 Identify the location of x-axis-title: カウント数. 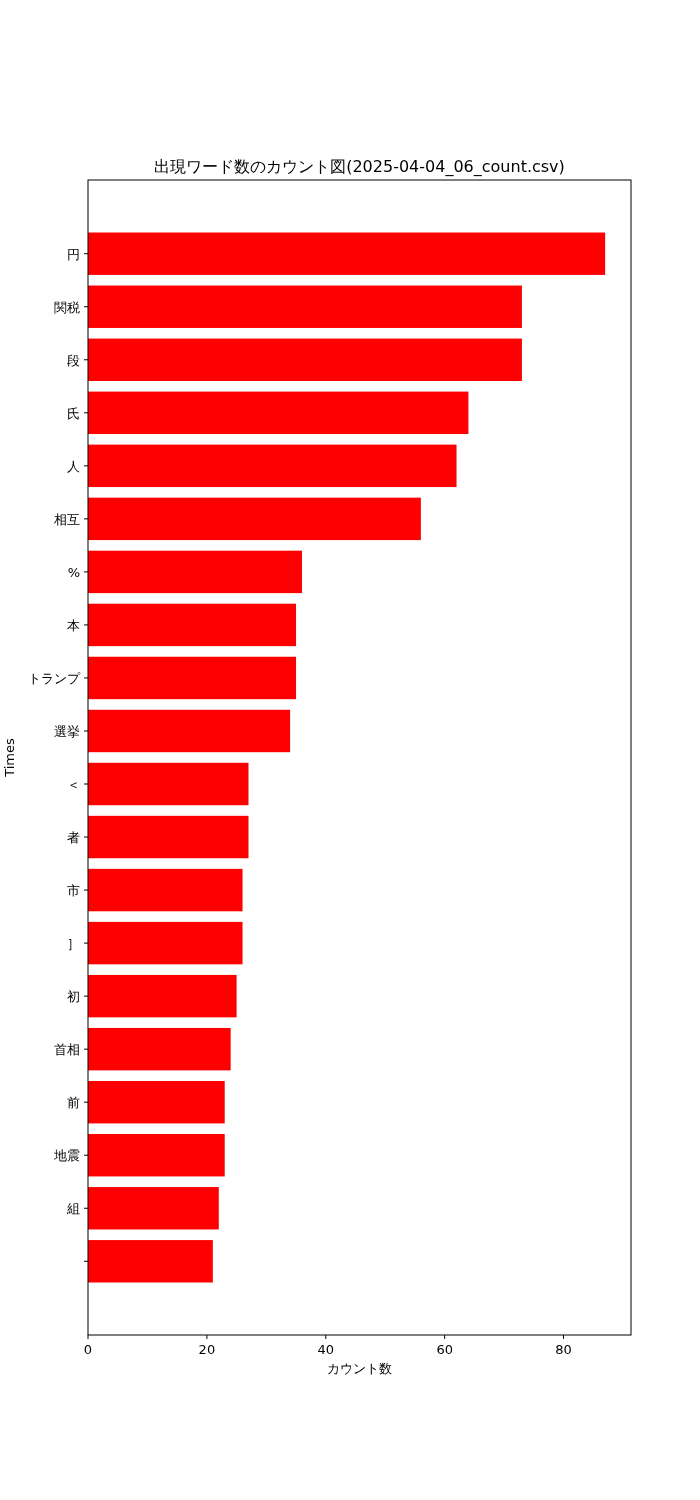
(359, 1368).